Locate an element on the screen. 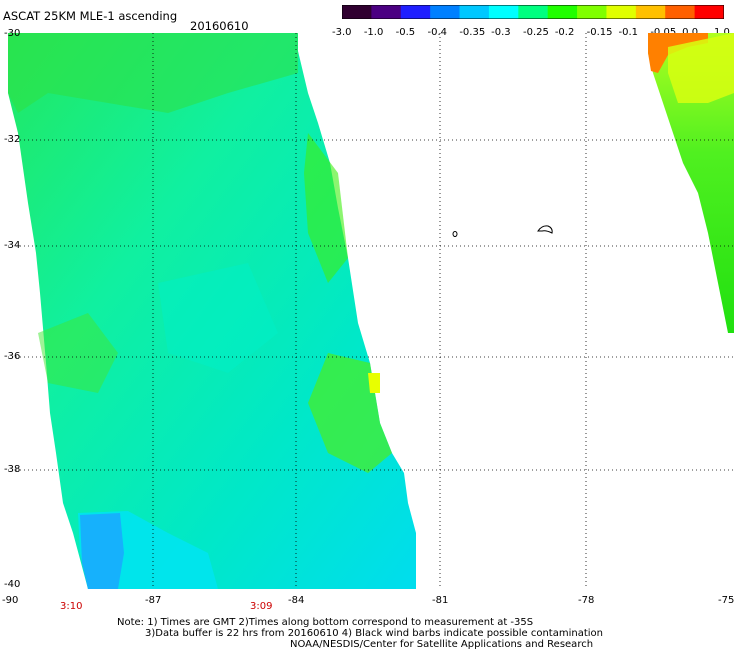  pass-time: 3:10 is located at coordinates (71, 606).